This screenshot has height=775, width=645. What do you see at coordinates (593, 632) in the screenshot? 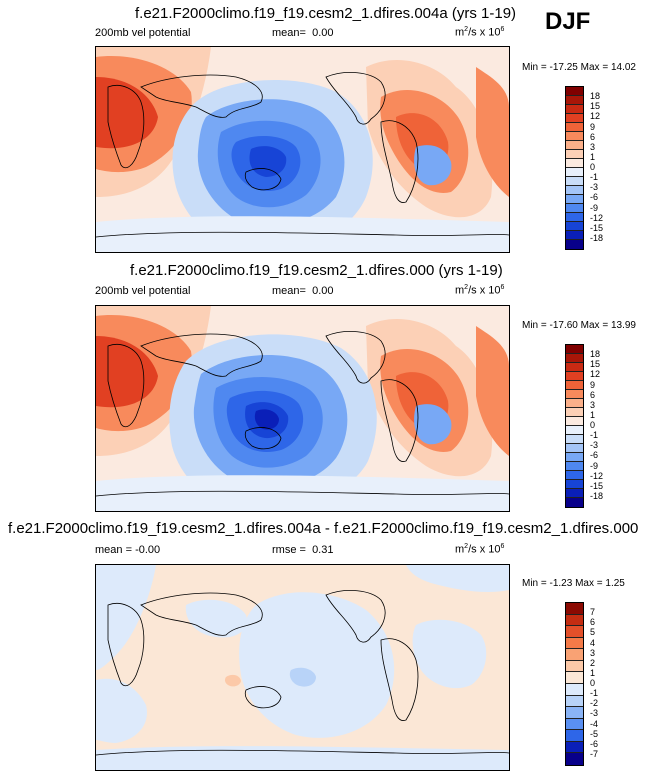
I see `colorbar-label: 5` at bounding box center [593, 632].